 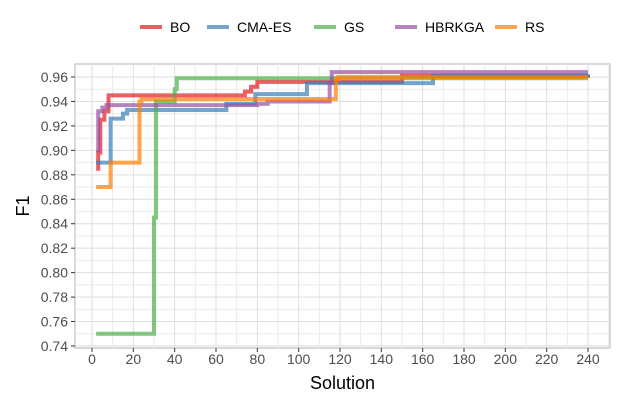 I want to click on x-tick-label: 220, so click(x=547, y=359).